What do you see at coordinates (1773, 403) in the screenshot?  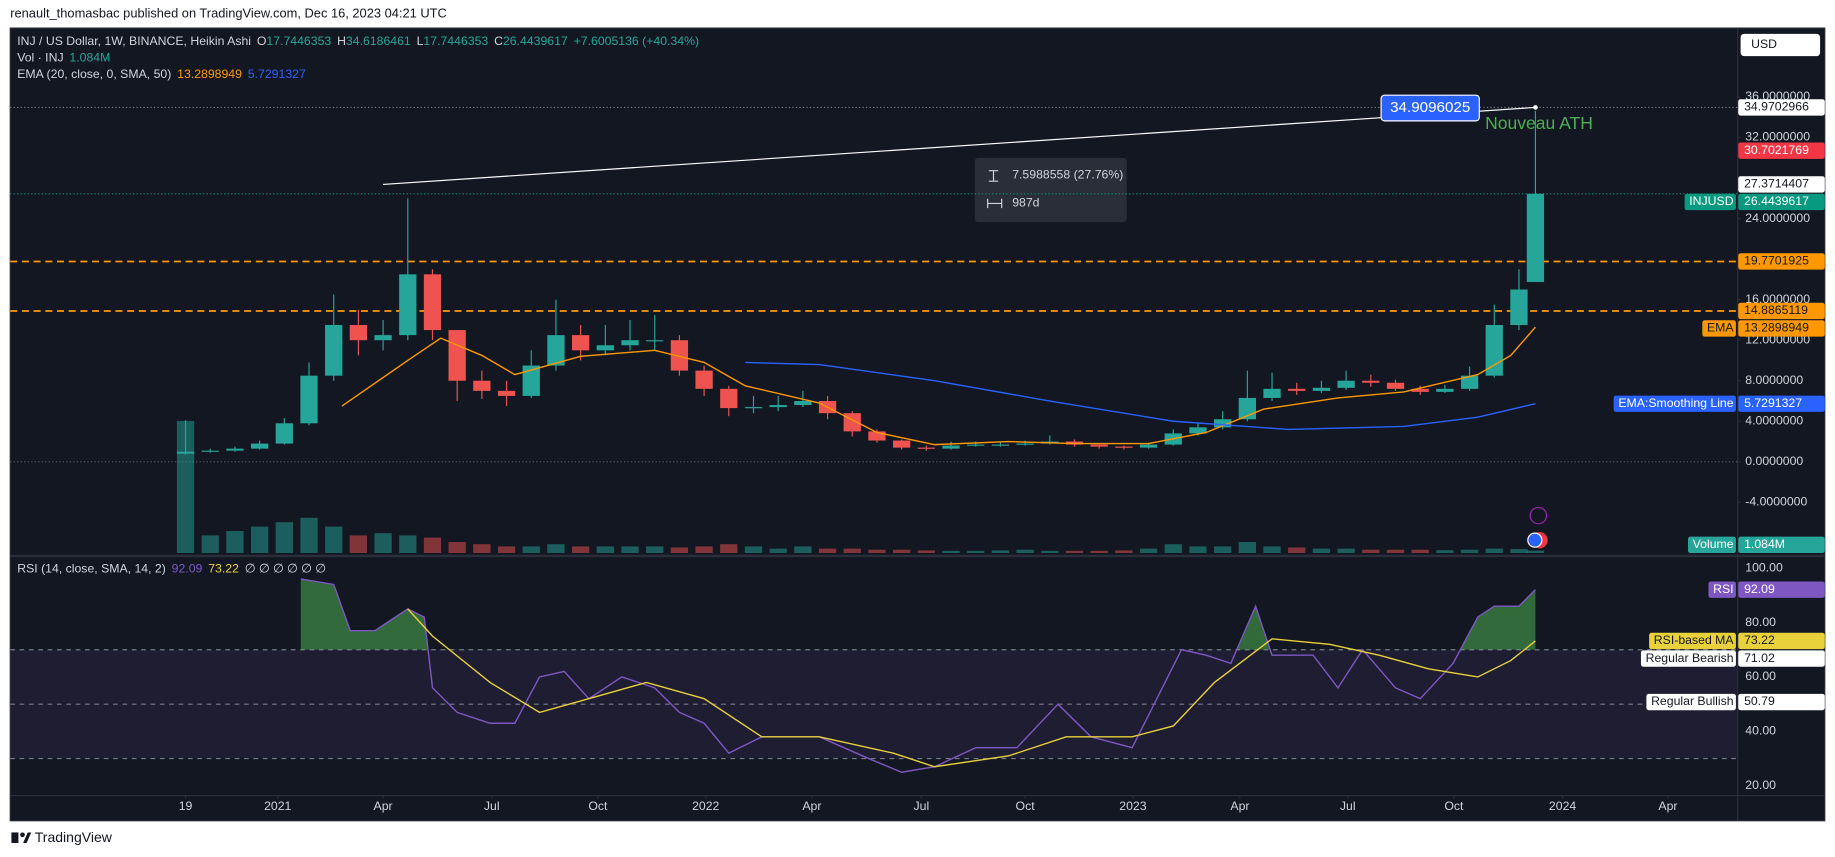 I see `axis-badge-label: 5.7291327` at bounding box center [1773, 403].